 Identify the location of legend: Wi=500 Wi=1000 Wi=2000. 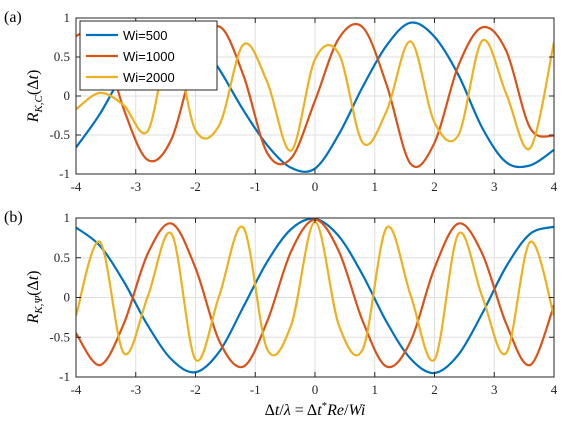
(148, 55).